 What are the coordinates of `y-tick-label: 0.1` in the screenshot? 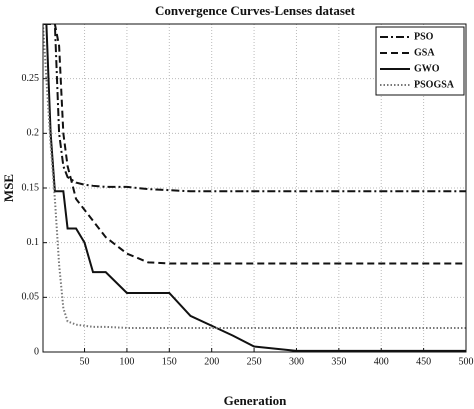 It's located at (33, 242).